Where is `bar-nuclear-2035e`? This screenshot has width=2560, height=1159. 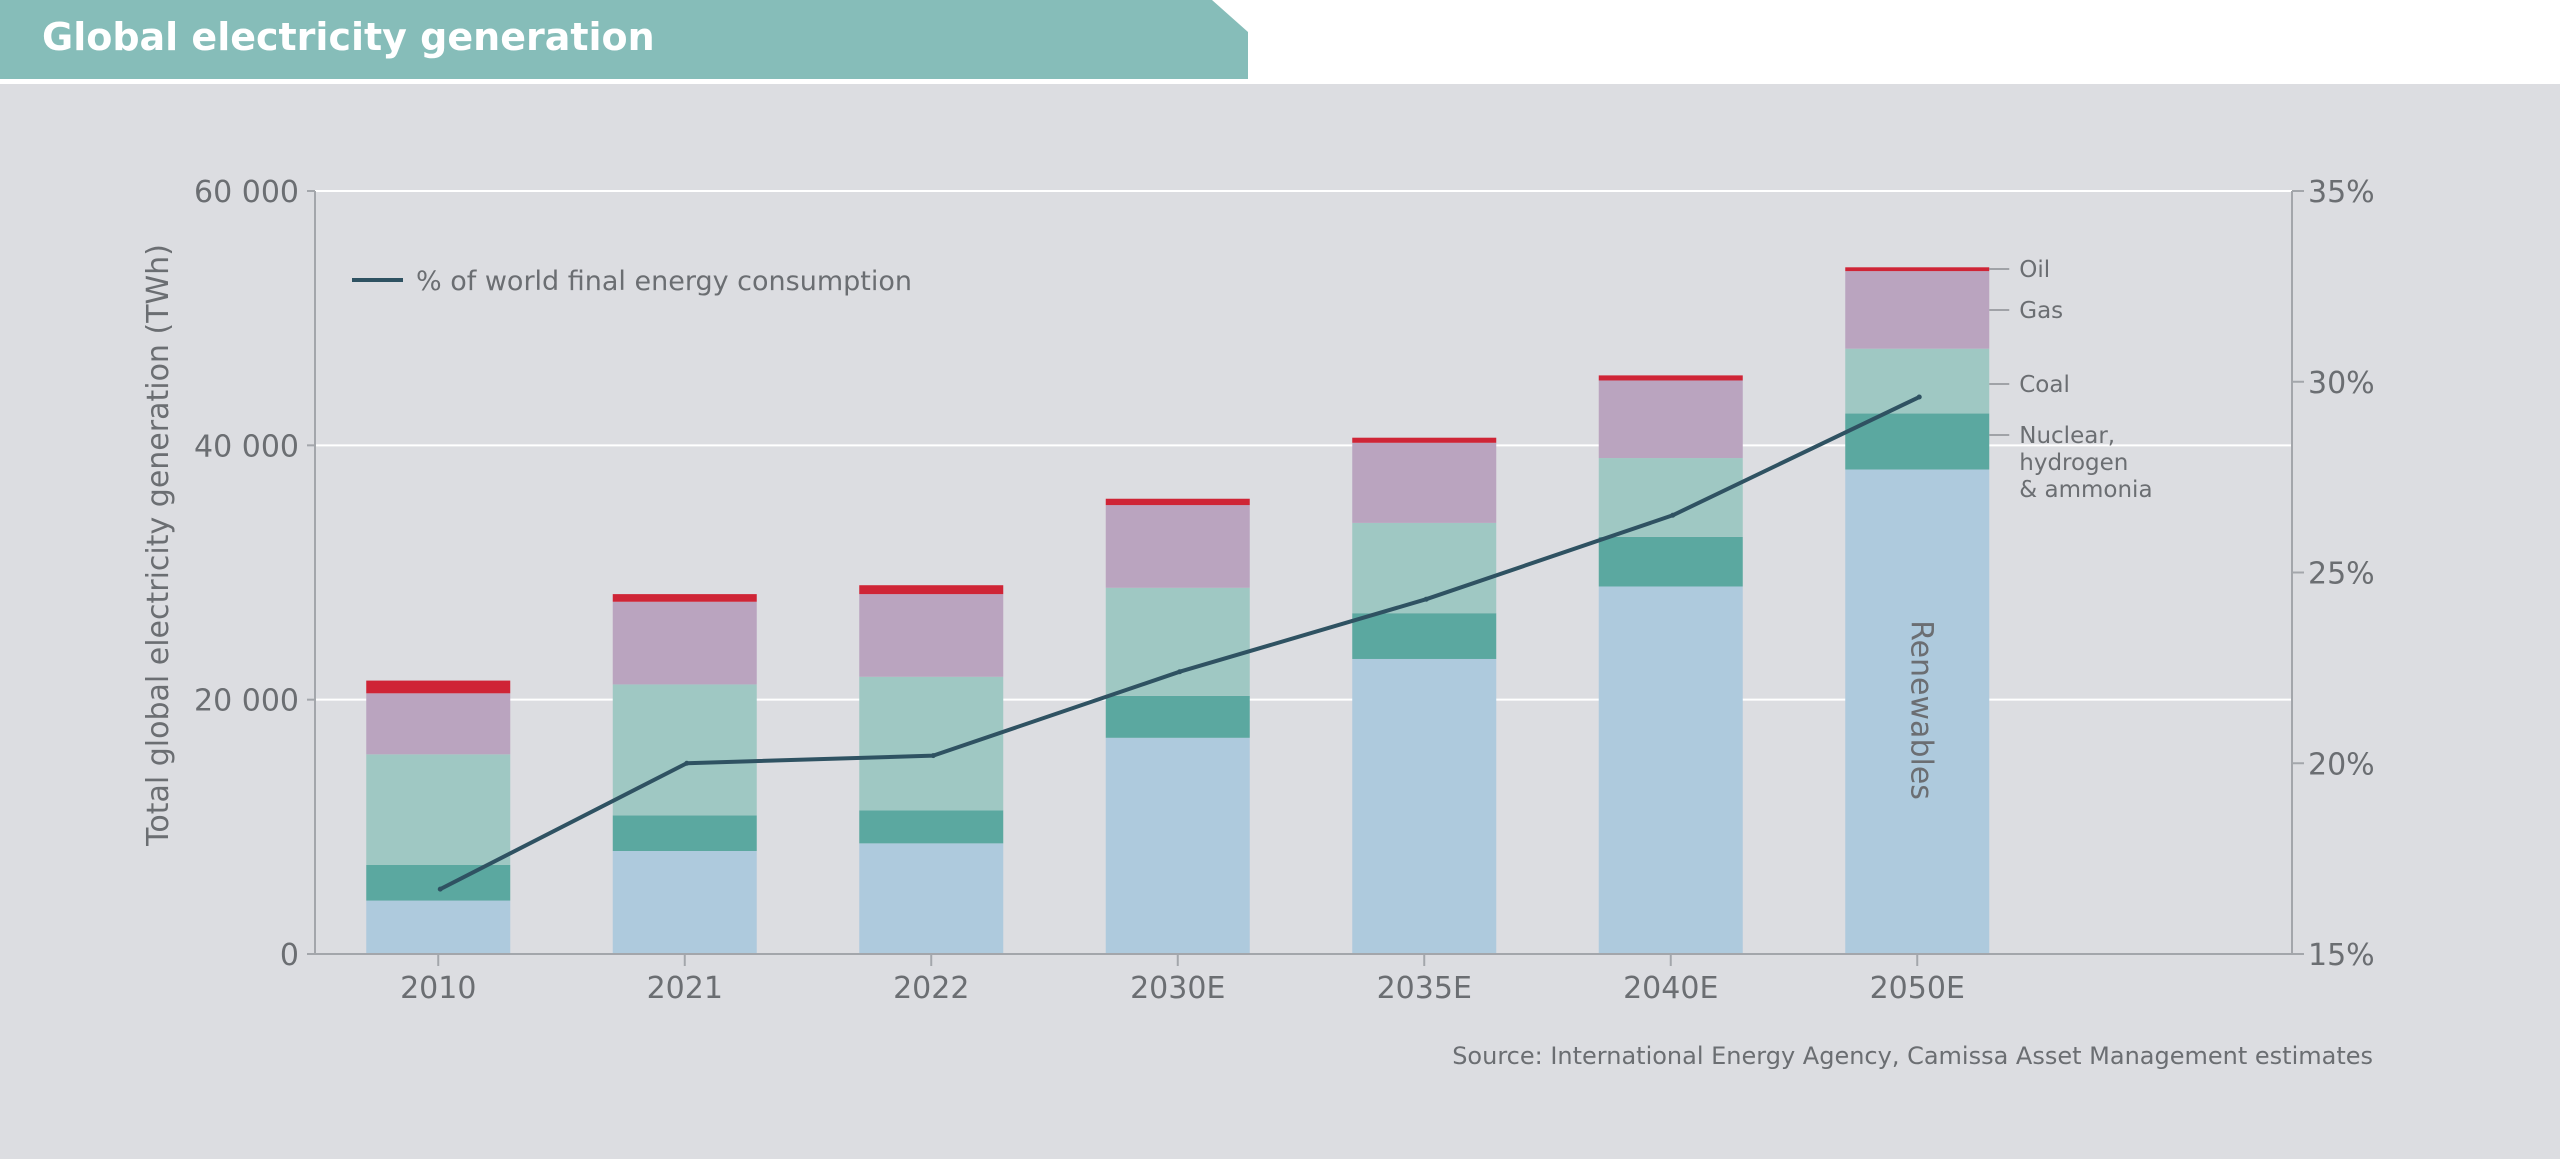
bar-nuclear-2035e is located at coordinates (1424, 636).